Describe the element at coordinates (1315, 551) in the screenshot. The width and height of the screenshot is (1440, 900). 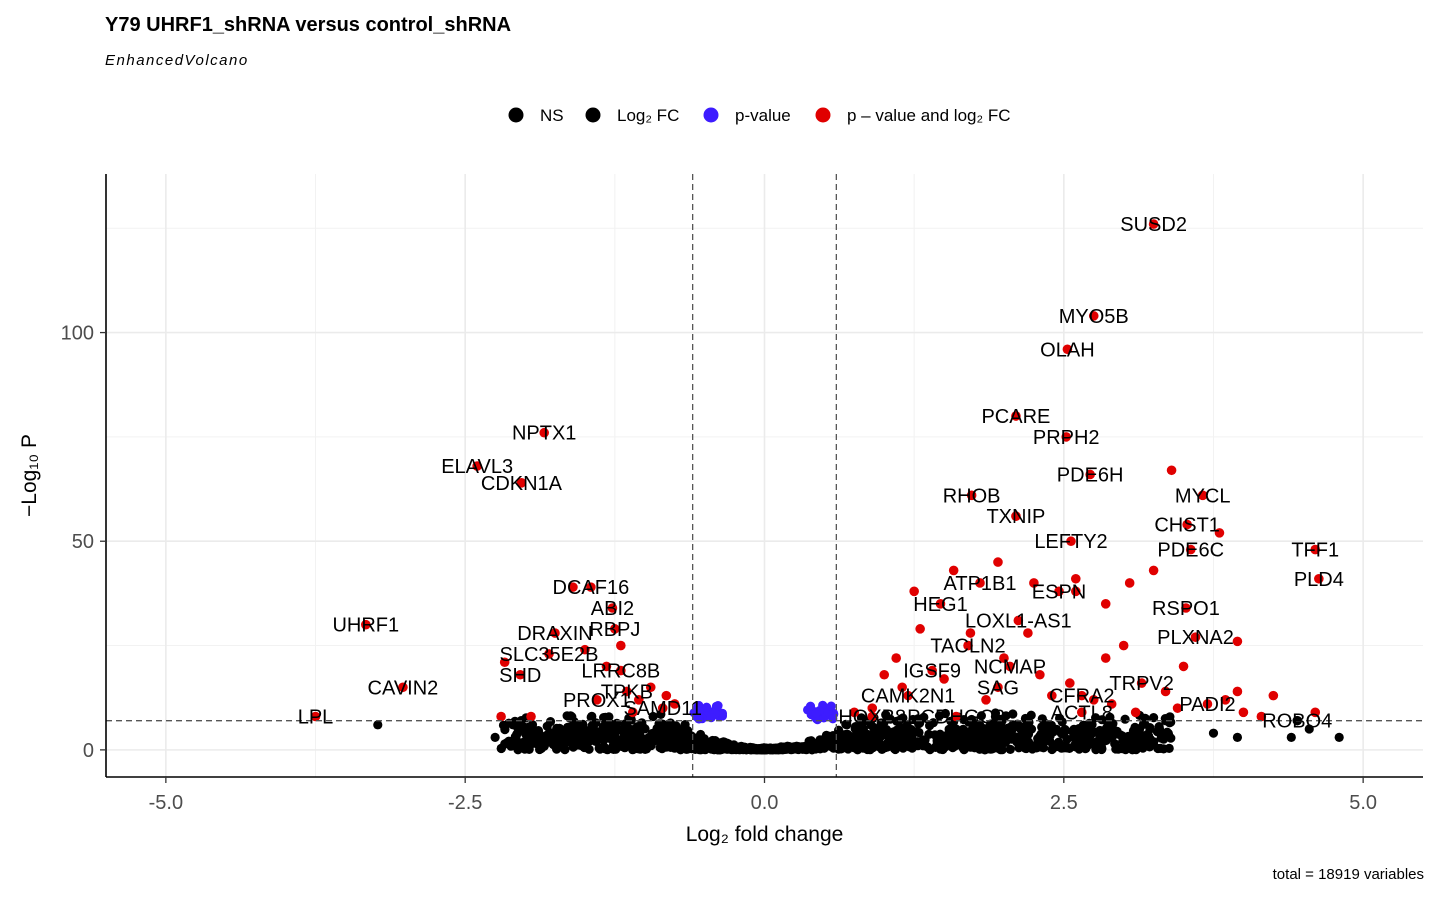
I see `gene-label: TFF1` at that location.